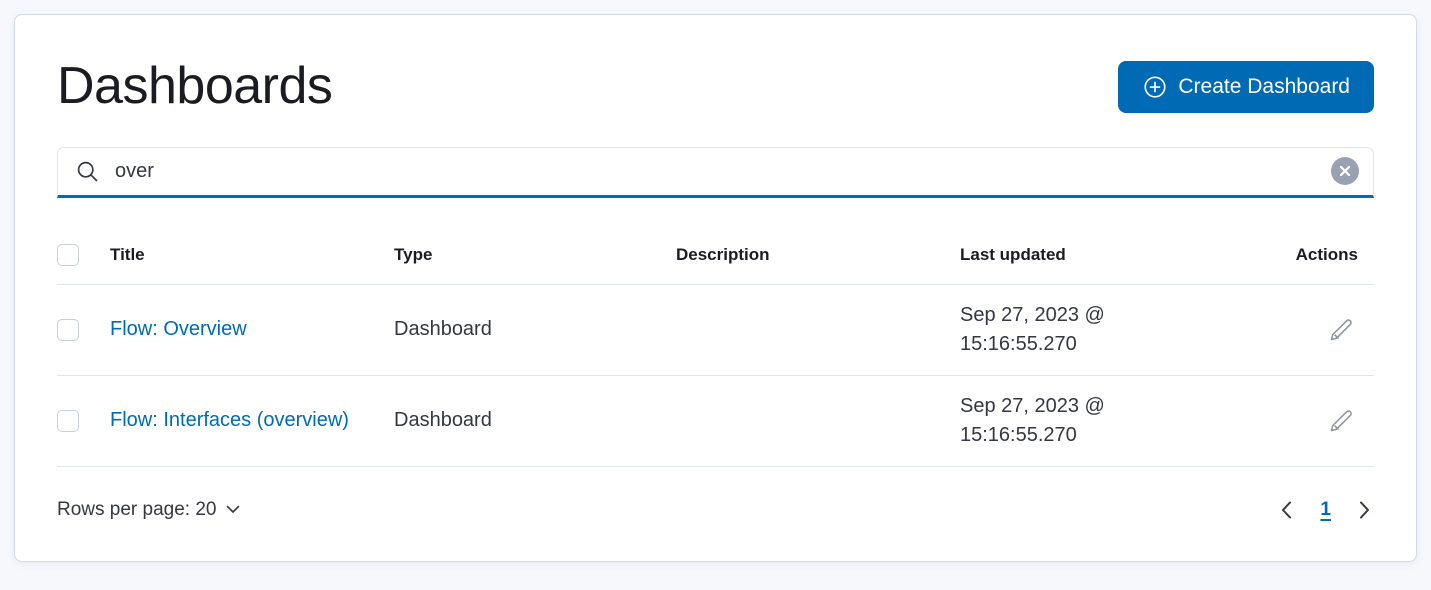 The height and width of the screenshot is (590, 1431). What do you see at coordinates (715, 510) in the screenshot?
I see `table-footer: Rows per page: 20 1` at bounding box center [715, 510].